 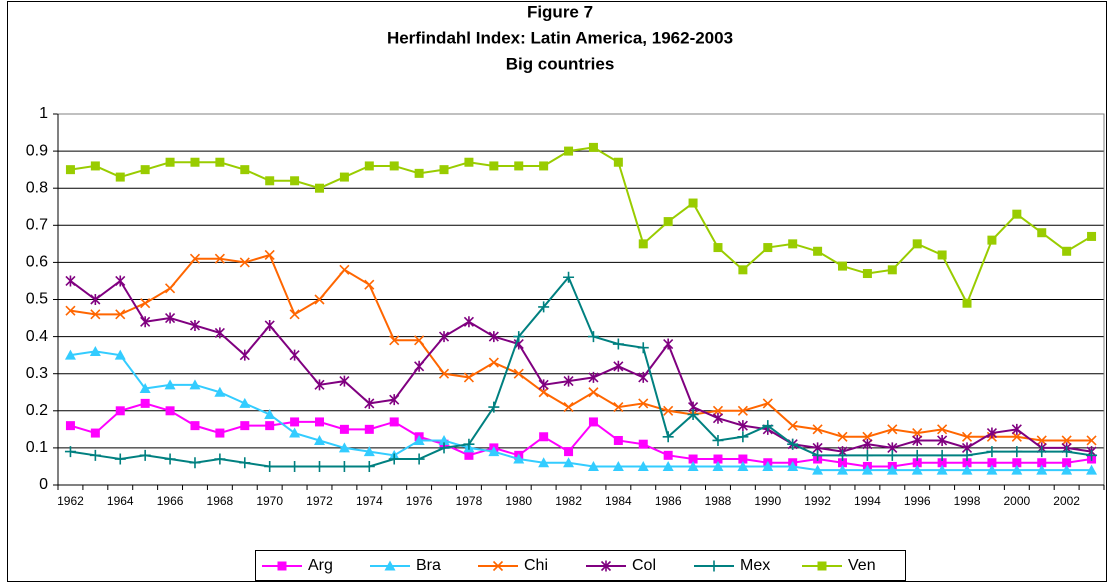 What do you see at coordinates (43, 484) in the screenshot?
I see `y-tick-label: 0` at bounding box center [43, 484].